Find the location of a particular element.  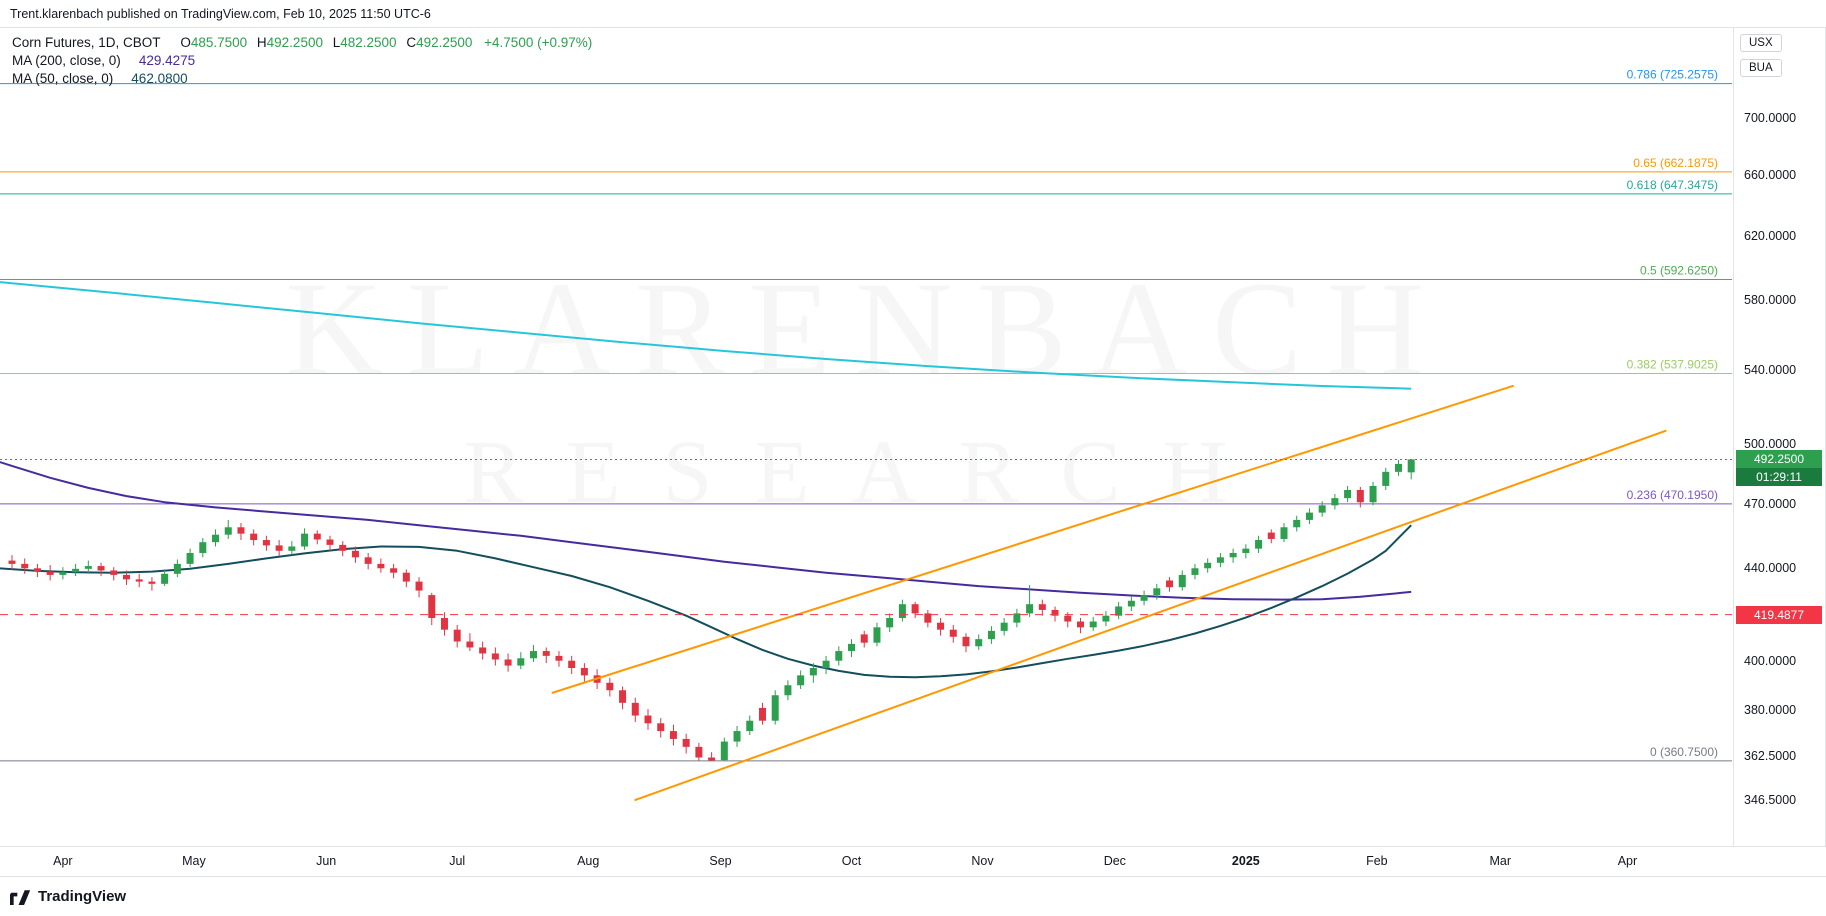

fib-level-label: 0.65 (662.1875) is located at coordinates (1675, 163).